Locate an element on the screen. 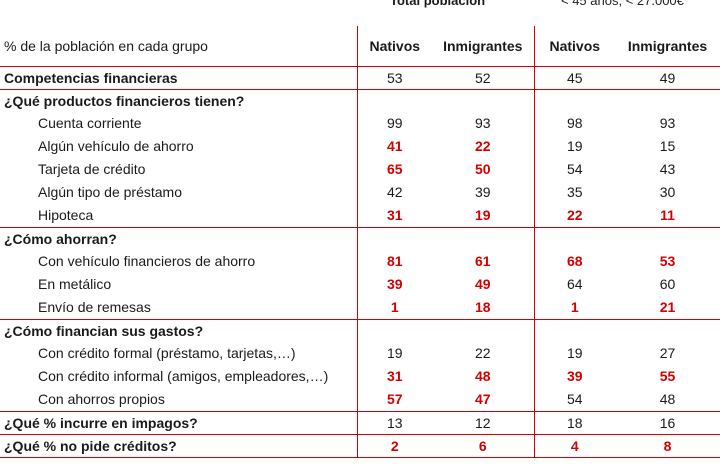 The width and height of the screenshot is (720, 475). header-label: % de la población en cada grupo is located at coordinates (178, 46).